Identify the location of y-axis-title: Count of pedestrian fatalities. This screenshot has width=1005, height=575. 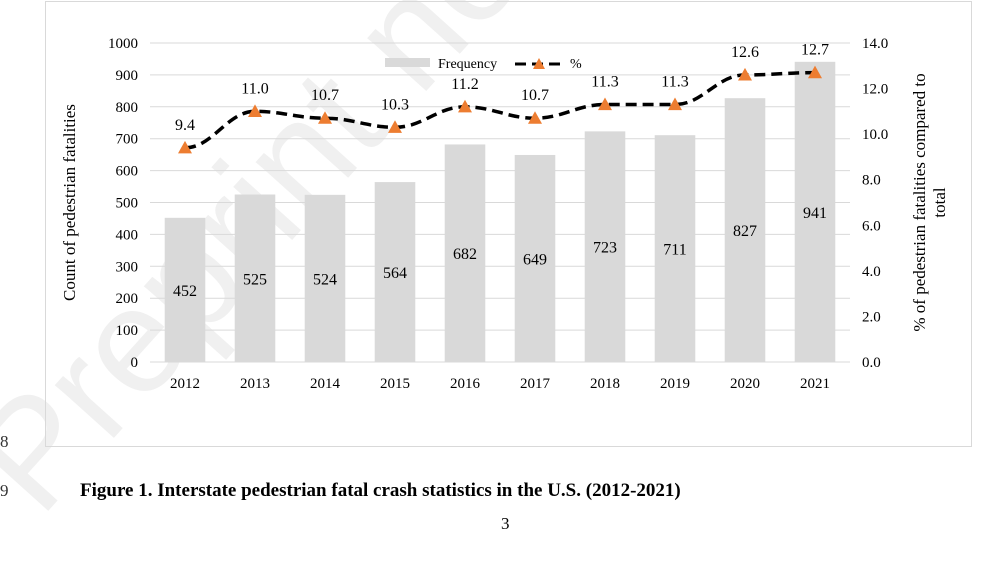
(69, 202).